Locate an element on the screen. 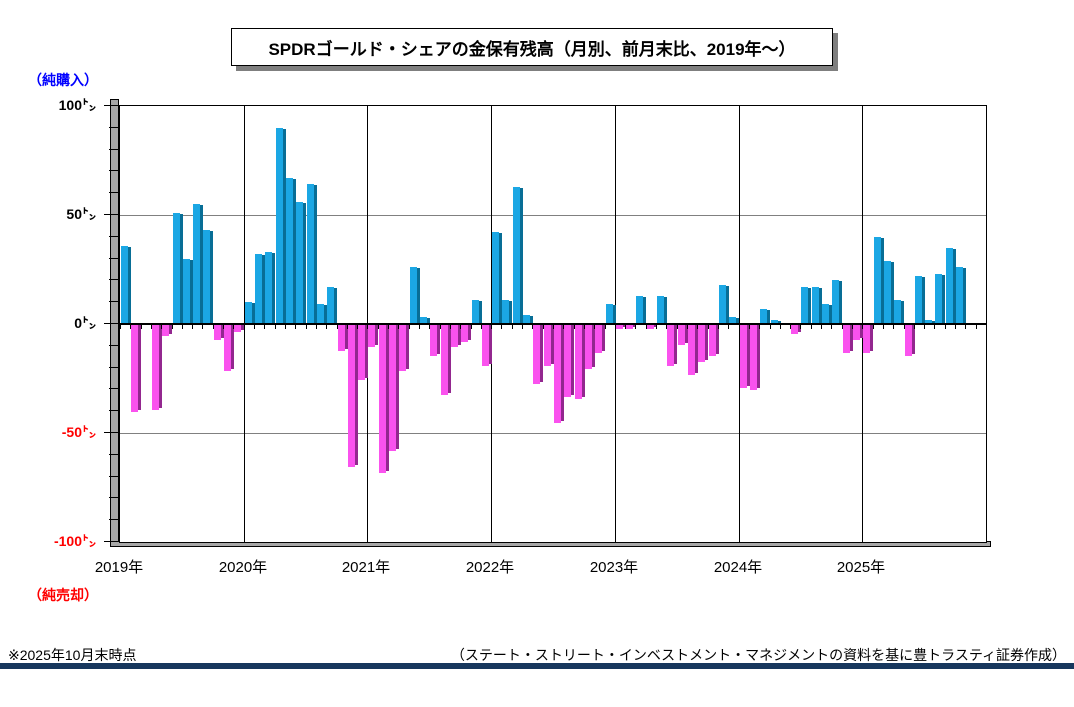  x-axis-year-label: 2021年 is located at coordinates (366, 567).